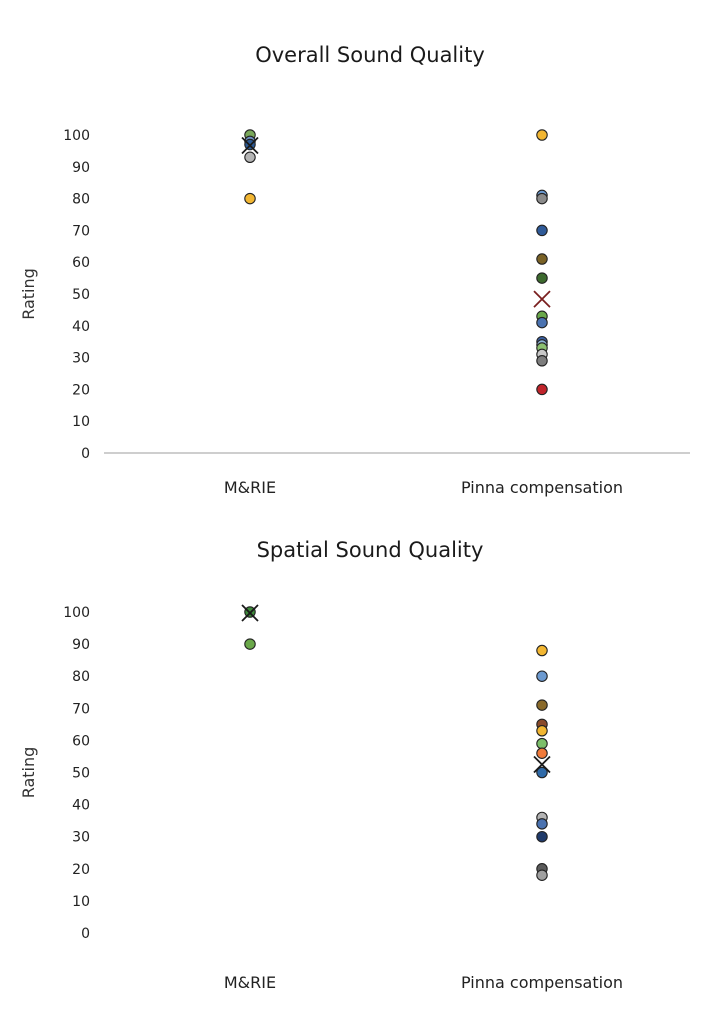  Describe the element at coordinates (370, 55) in the screenshot. I see `chart-title: Overall Sound Quality` at that location.